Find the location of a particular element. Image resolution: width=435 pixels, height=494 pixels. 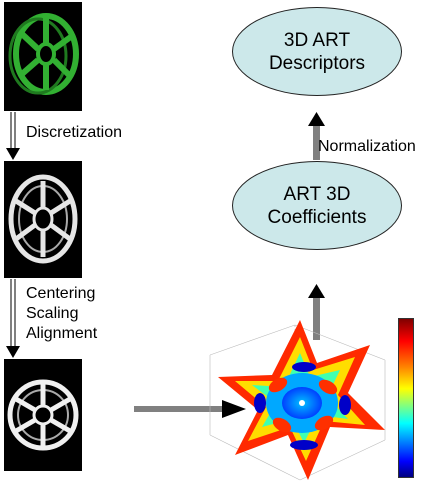

discretized-wheel-image is located at coordinates (43, 219).